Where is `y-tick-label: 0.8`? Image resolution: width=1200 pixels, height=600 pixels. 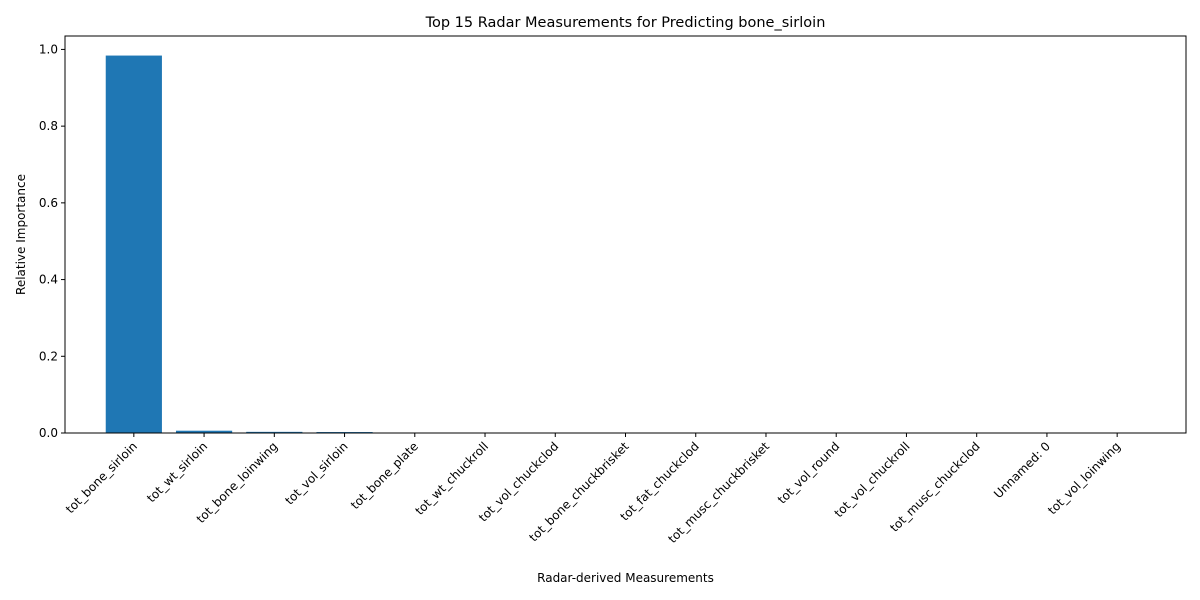
y-tick-label: 0.8 is located at coordinates (48, 126).